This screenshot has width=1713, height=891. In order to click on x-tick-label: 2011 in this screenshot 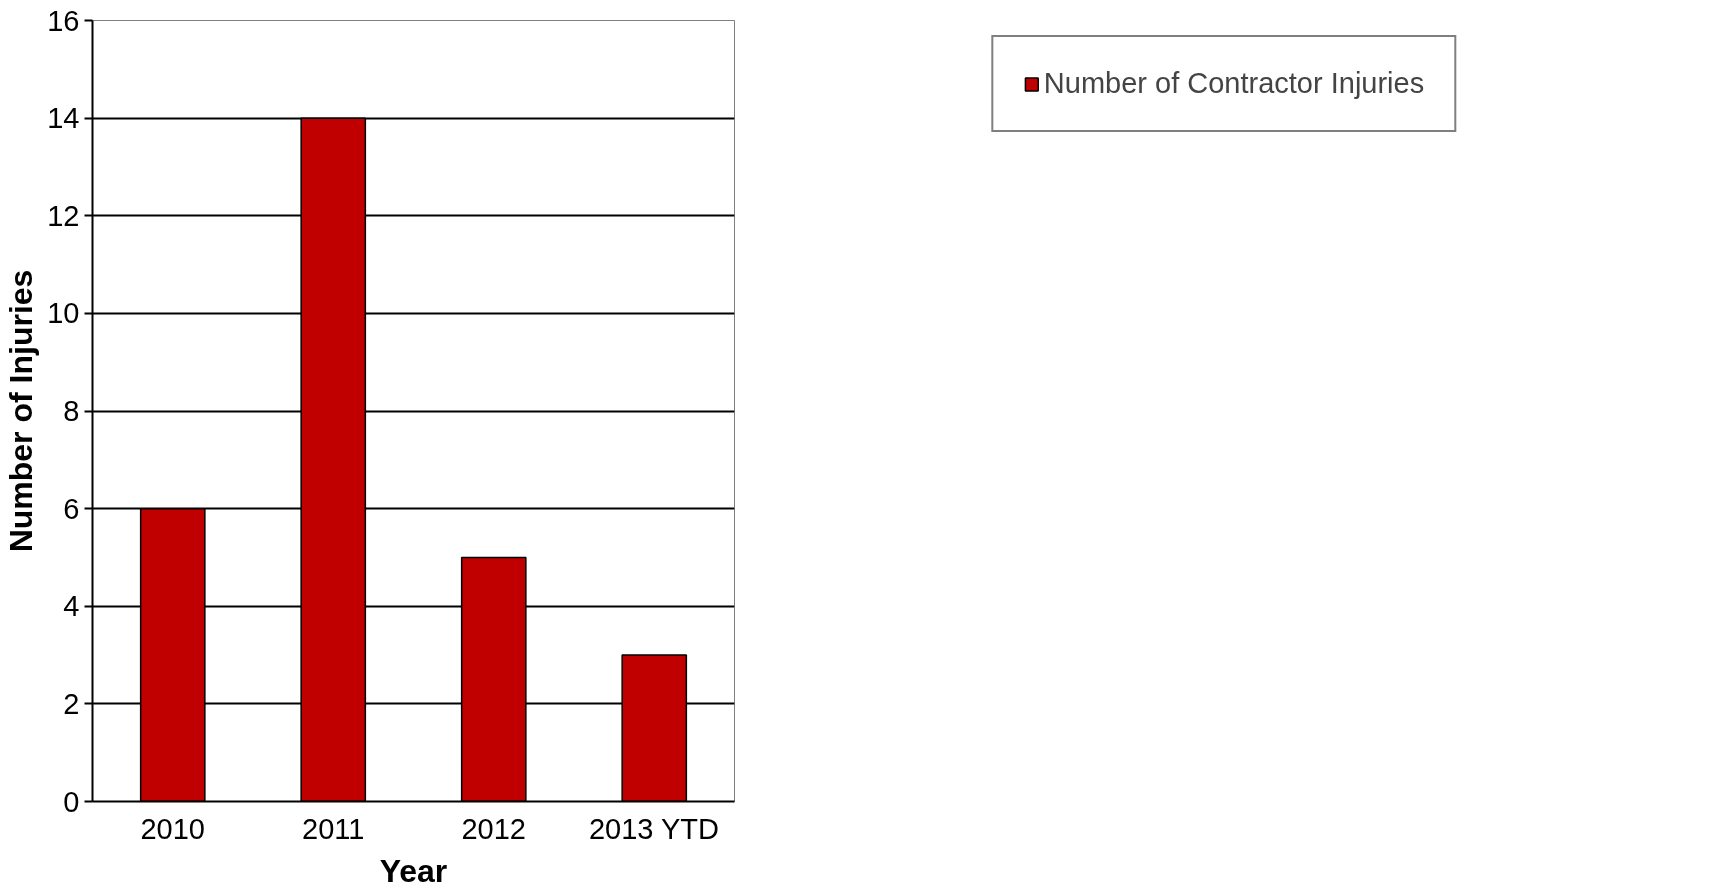, I will do `click(333, 828)`.